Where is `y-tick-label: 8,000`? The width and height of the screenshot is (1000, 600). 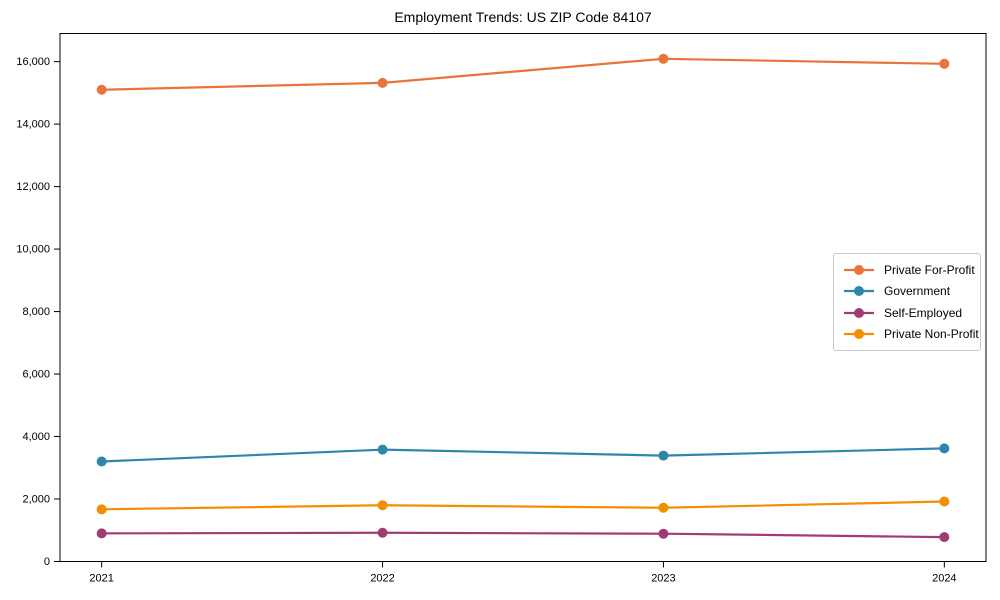 y-tick-label: 8,000 is located at coordinates (36, 312).